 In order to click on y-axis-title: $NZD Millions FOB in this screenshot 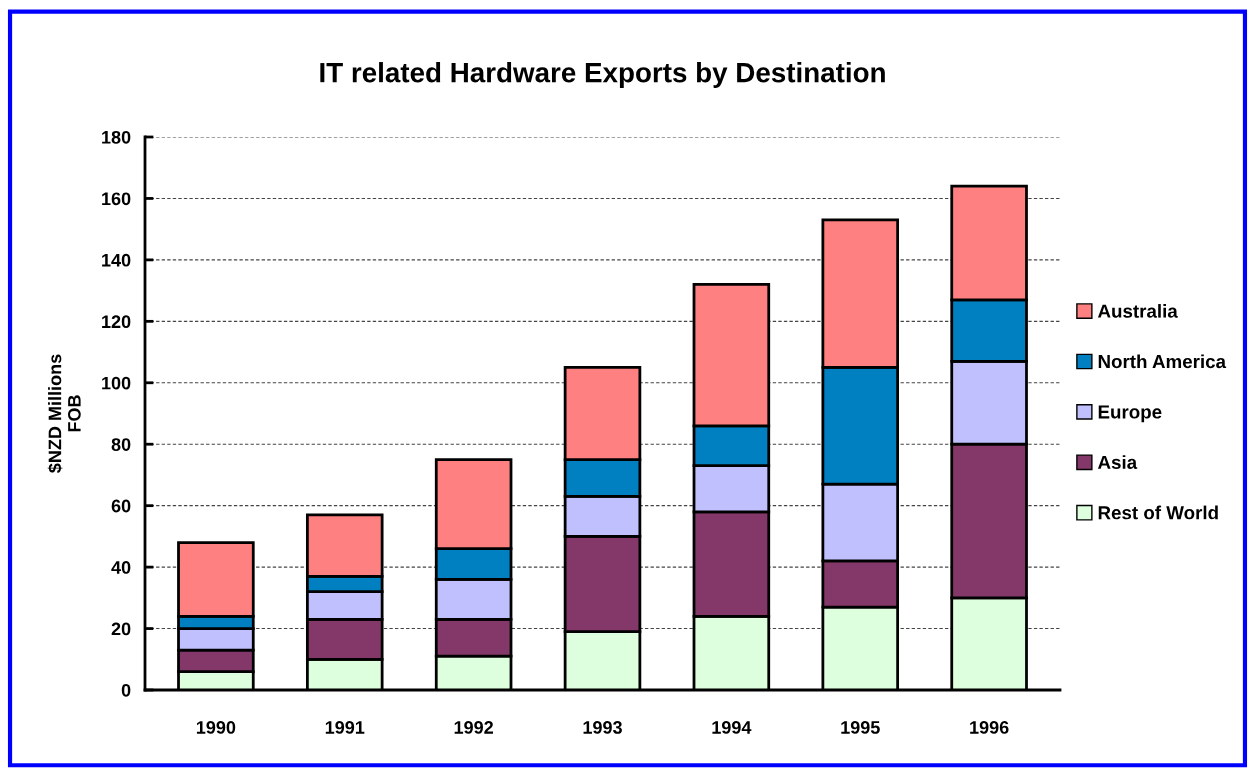, I will do `click(64, 413)`.